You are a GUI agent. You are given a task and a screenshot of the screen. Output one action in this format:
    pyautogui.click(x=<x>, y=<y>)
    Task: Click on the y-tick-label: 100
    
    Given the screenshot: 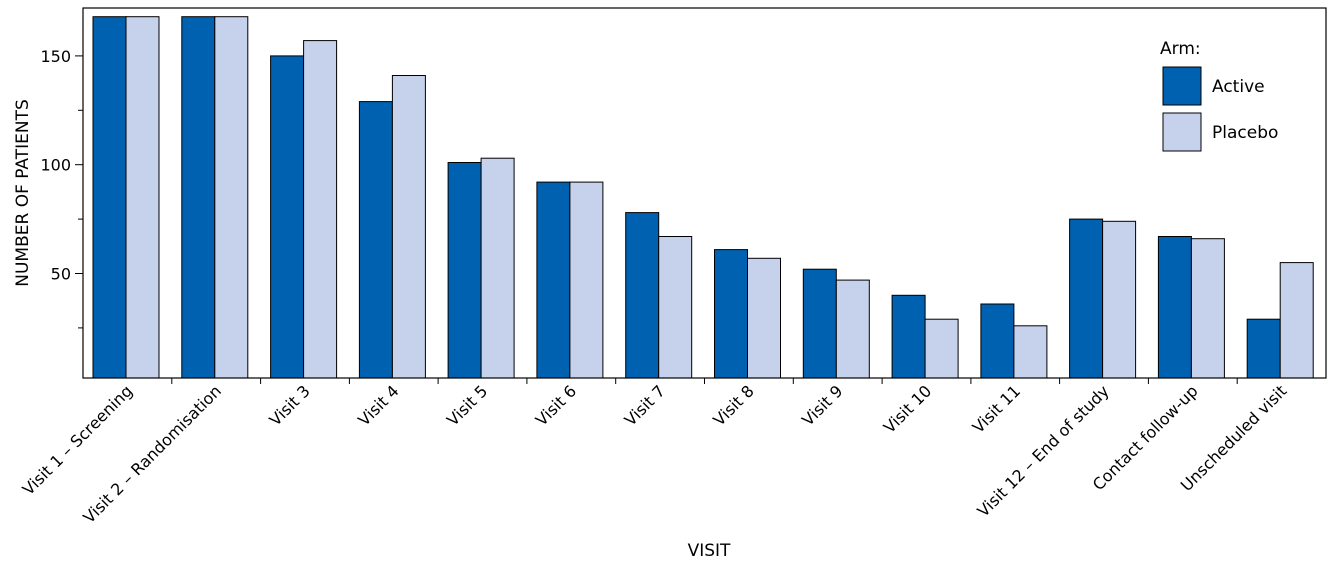 What is the action you would take?
    pyautogui.click(x=55, y=165)
    